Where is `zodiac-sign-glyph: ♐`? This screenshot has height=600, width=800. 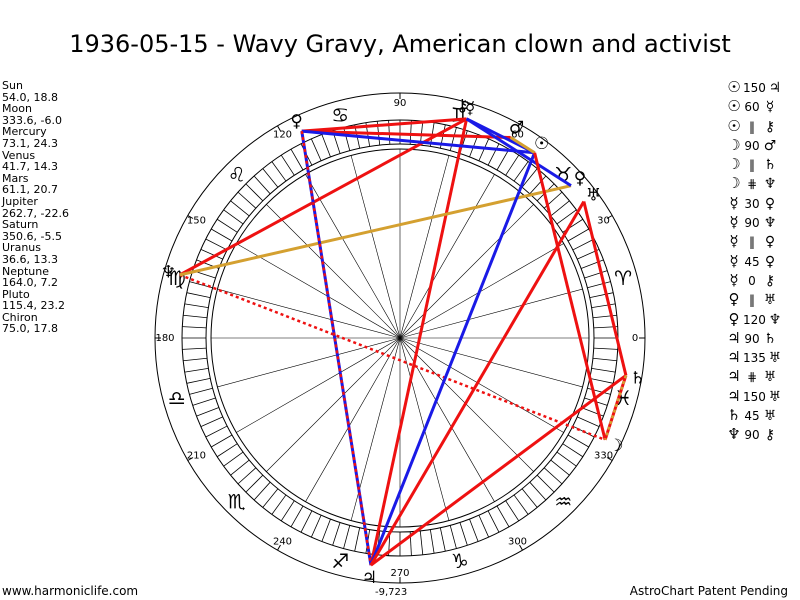
zodiac-sign-glyph: ♐ is located at coordinates (340, 561).